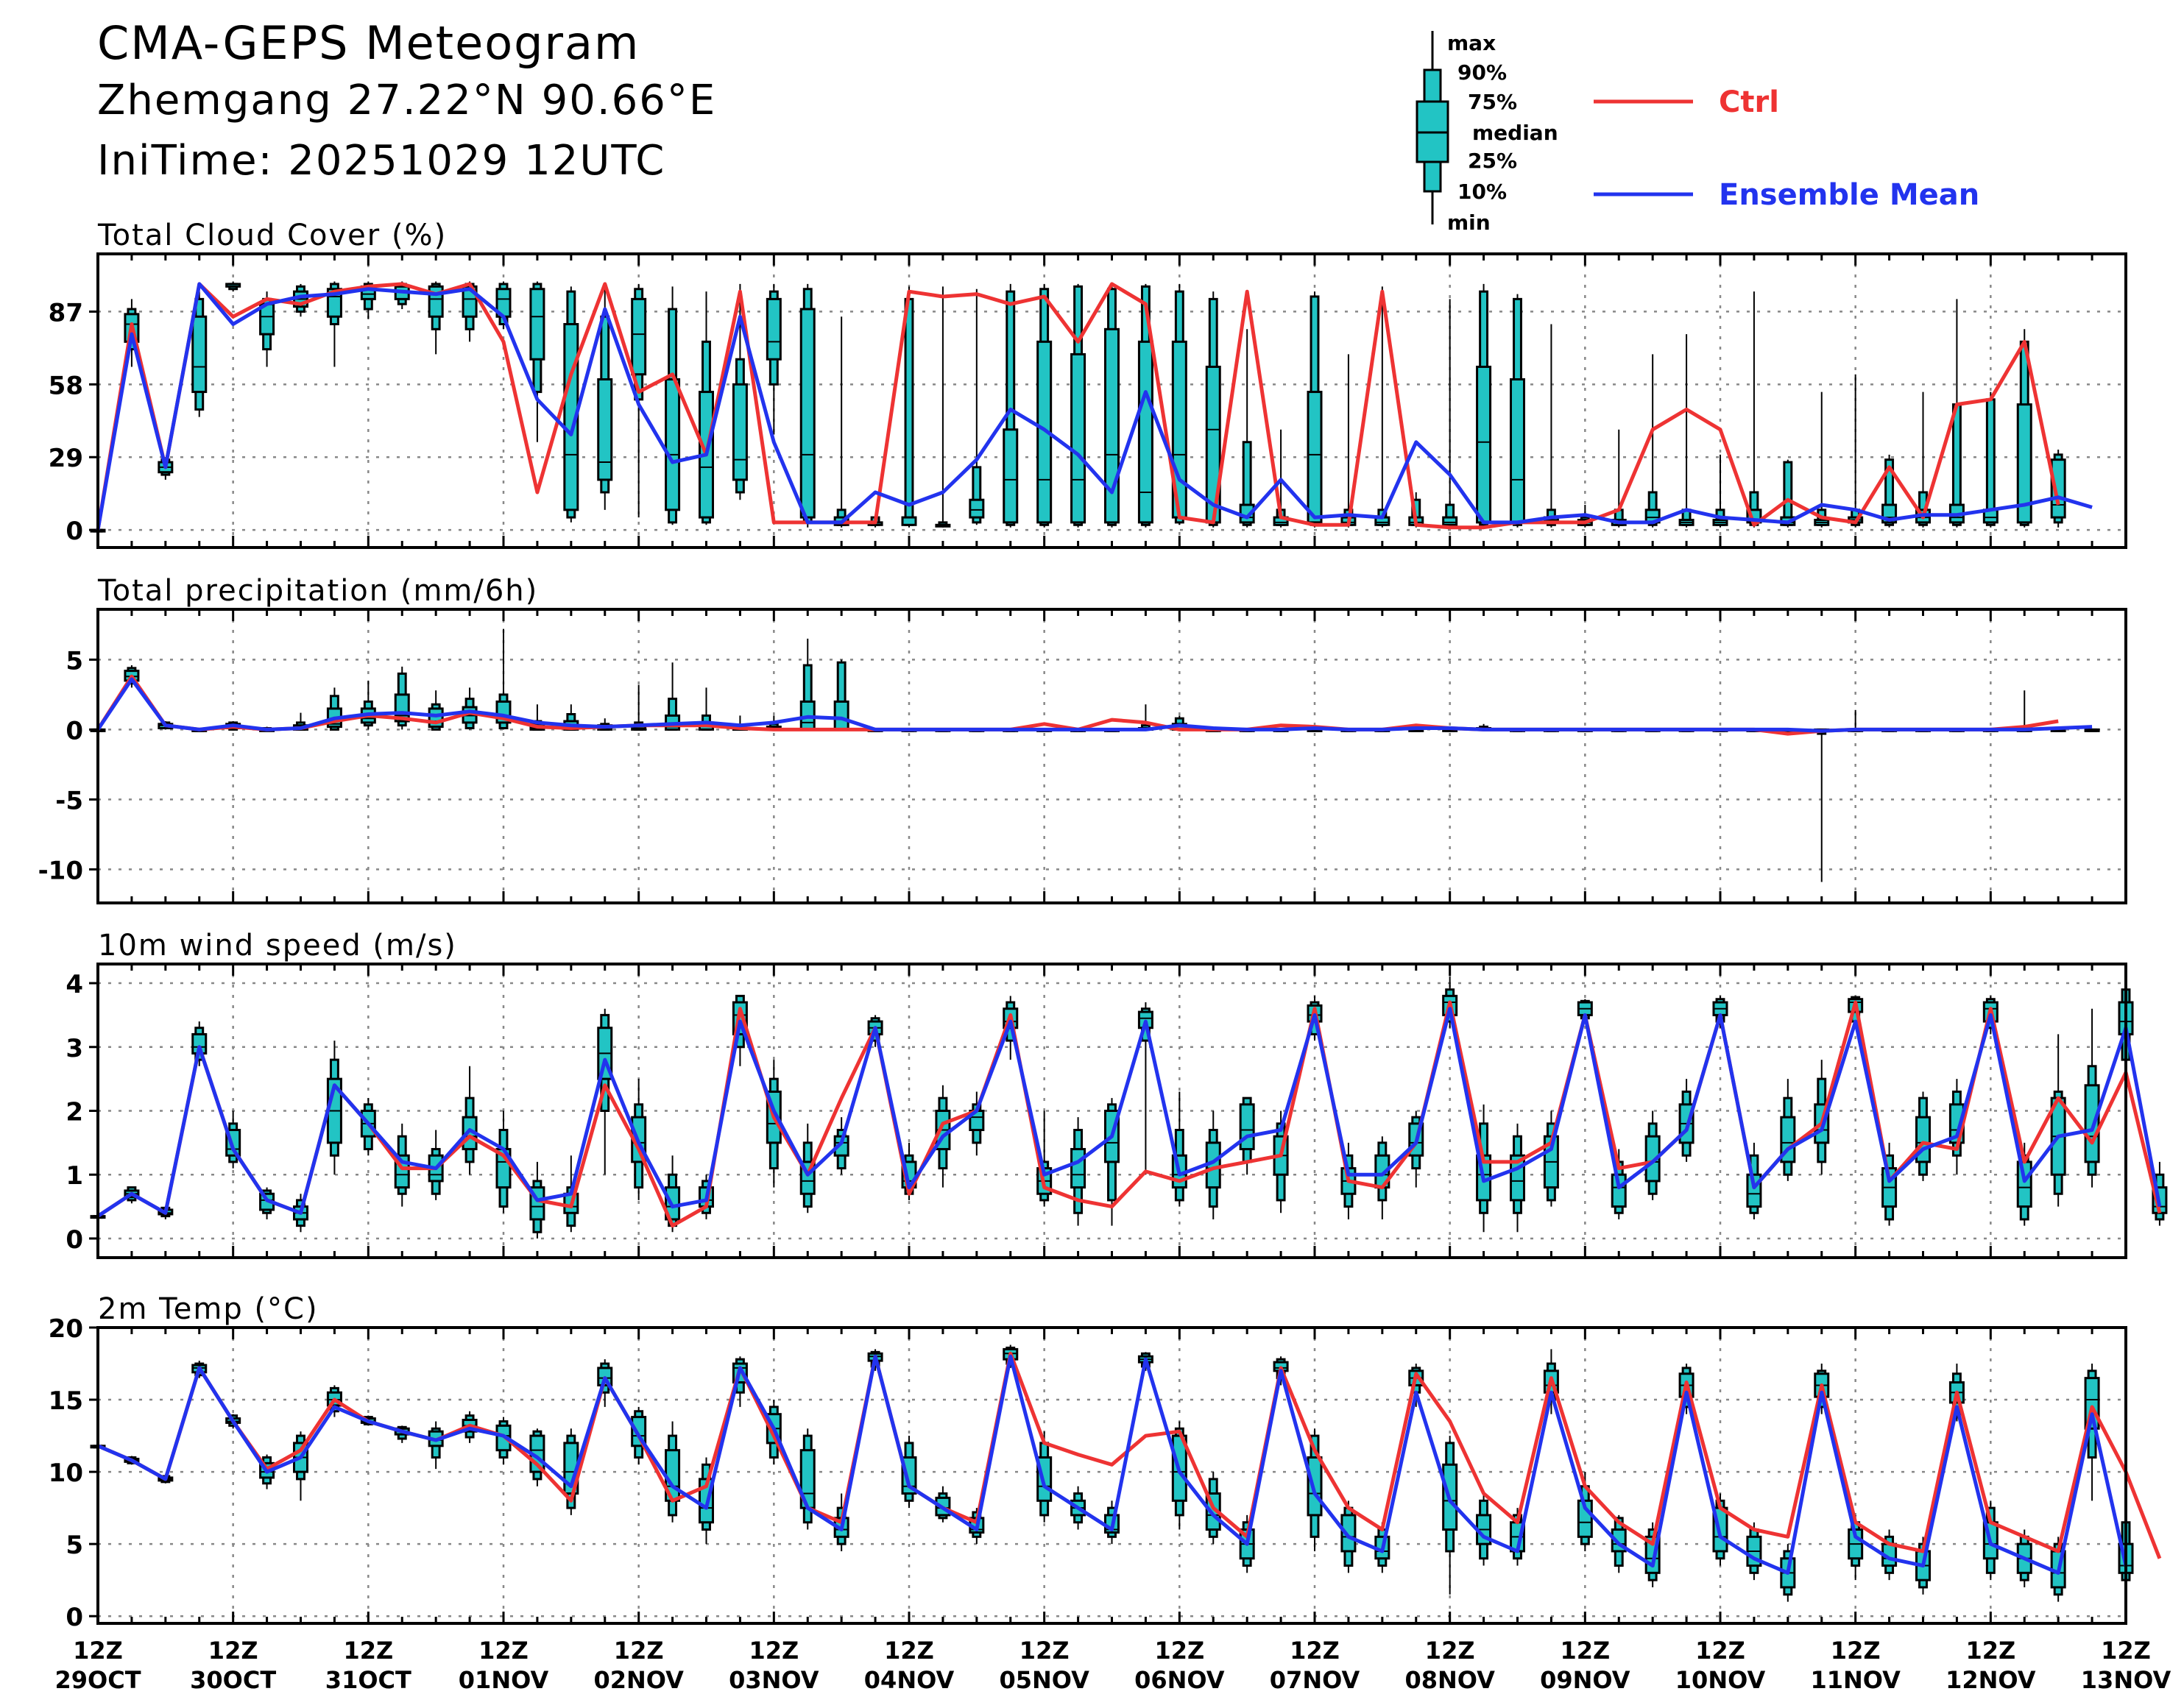 Image resolution: width=2184 pixels, height=1708 pixels. What do you see at coordinates (1515, 133) in the screenshot?
I see `legend-box-label: median` at bounding box center [1515, 133].